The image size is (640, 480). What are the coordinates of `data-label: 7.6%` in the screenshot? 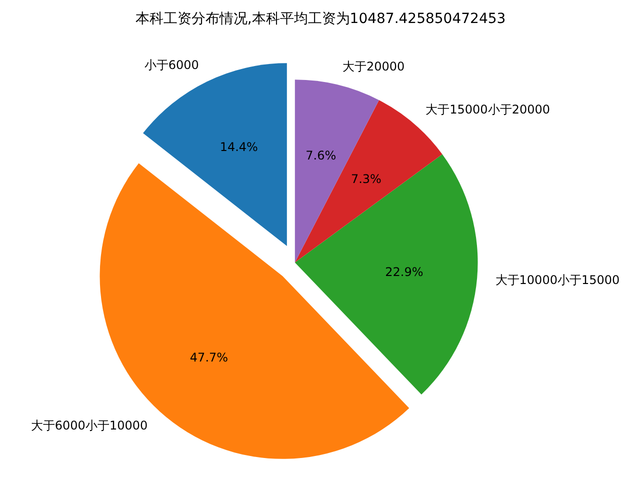 It's located at (321, 155).